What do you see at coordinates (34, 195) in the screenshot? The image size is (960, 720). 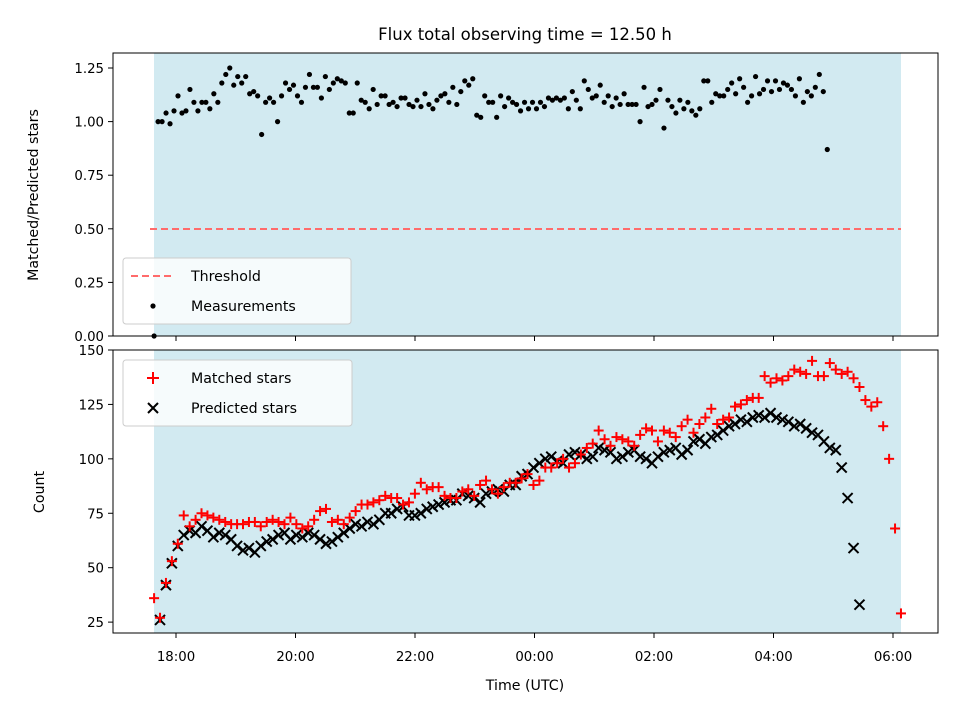 I see `top-y-axis-label: Matched/Predicted stars` at bounding box center [34, 195].